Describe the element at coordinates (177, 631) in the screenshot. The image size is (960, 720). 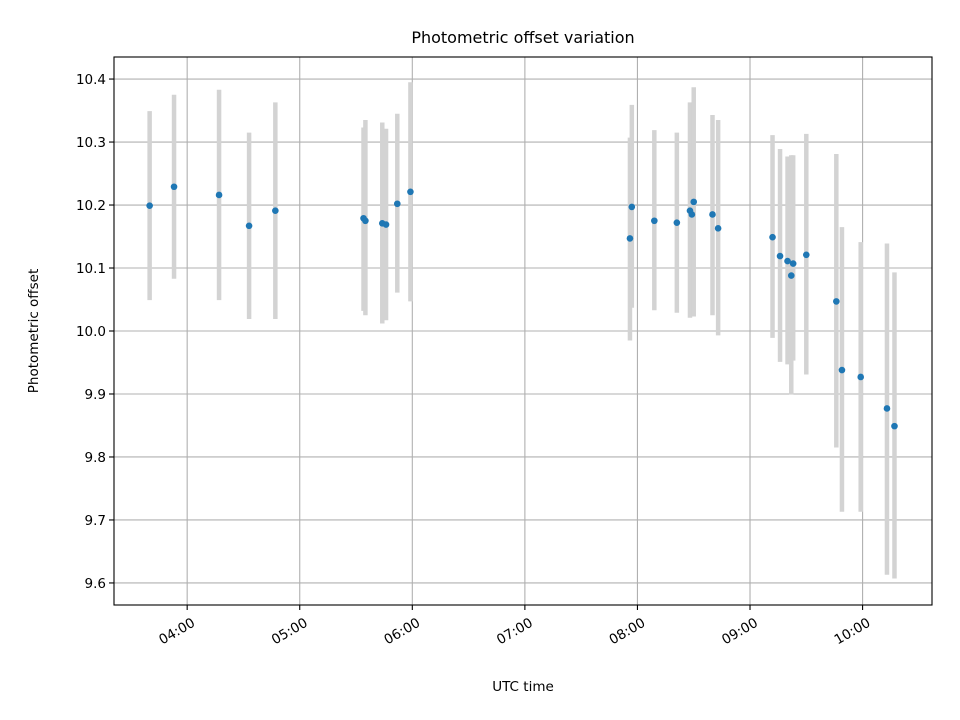
I see `x-tick-label: 04:00` at that location.